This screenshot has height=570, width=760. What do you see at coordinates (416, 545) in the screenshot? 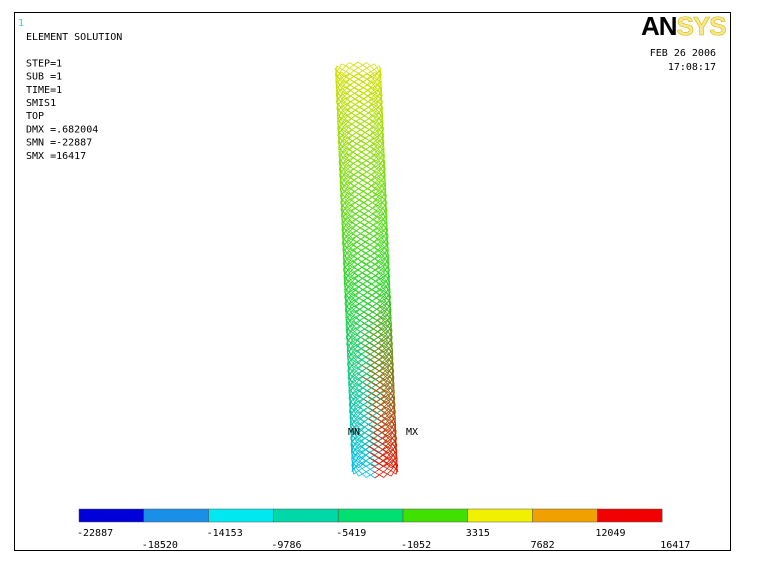
I see `legend-label: -1052` at bounding box center [416, 545].